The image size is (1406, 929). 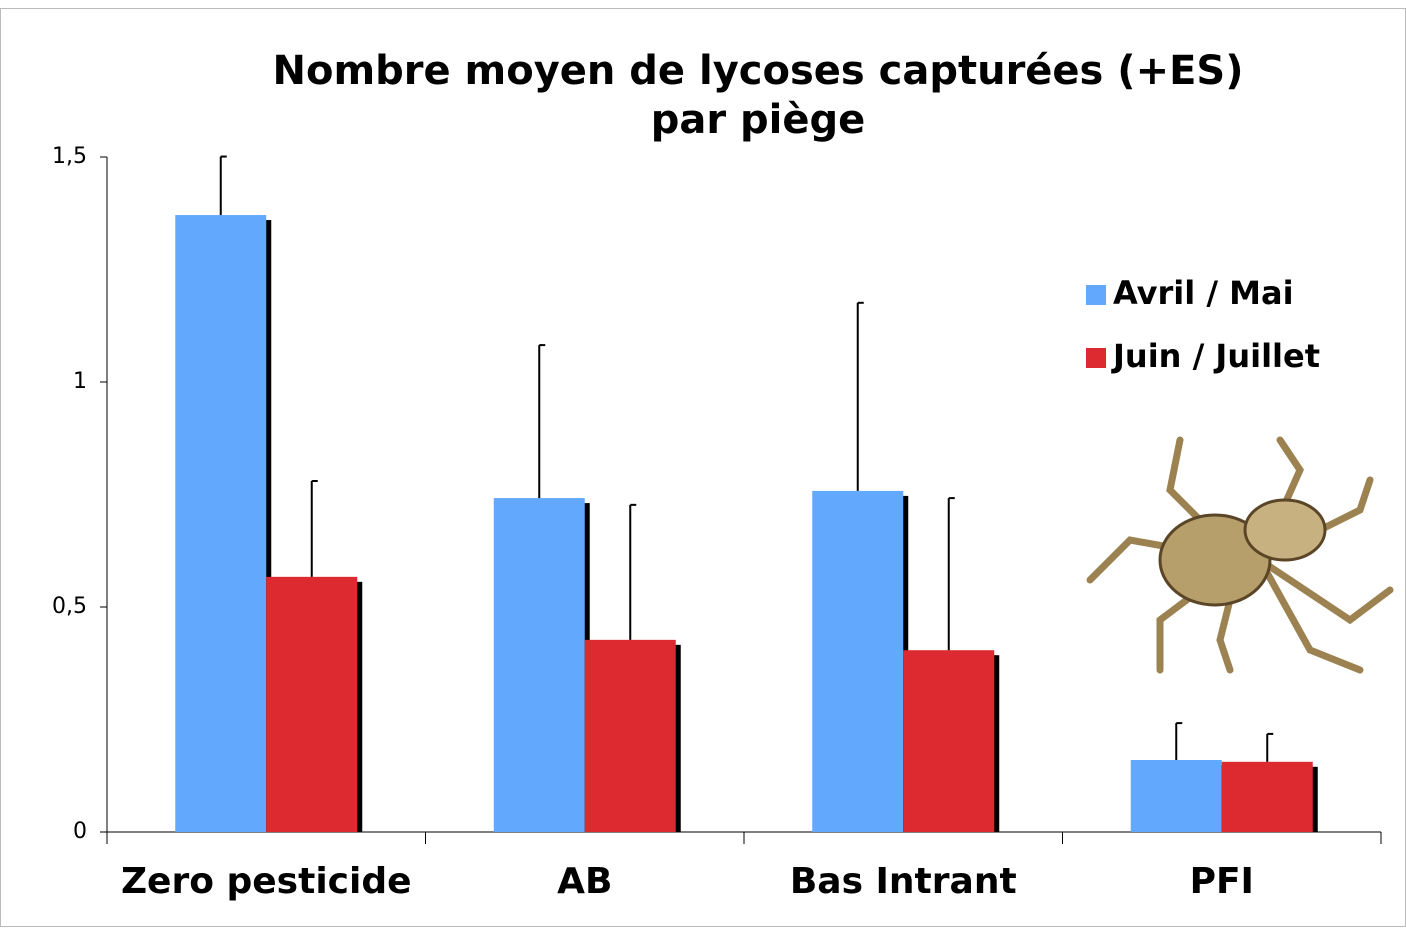 What do you see at coordinates (80, 381) in the screenshot?
I see `y-tick-label: 1` at bounding box center [80, 381].